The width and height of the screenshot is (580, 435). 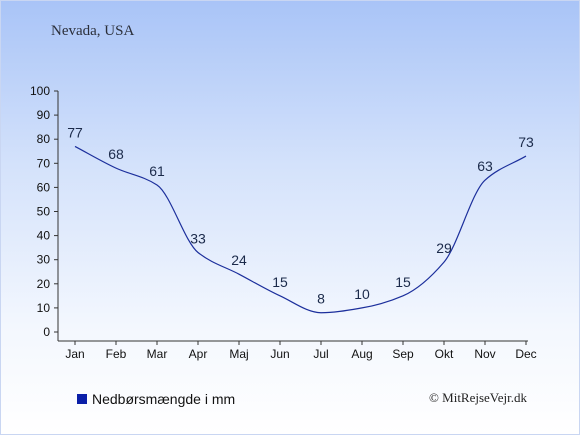 I want to click on copyright-credit: © MitRejseVejr.dk, so click(x=478, y=397).